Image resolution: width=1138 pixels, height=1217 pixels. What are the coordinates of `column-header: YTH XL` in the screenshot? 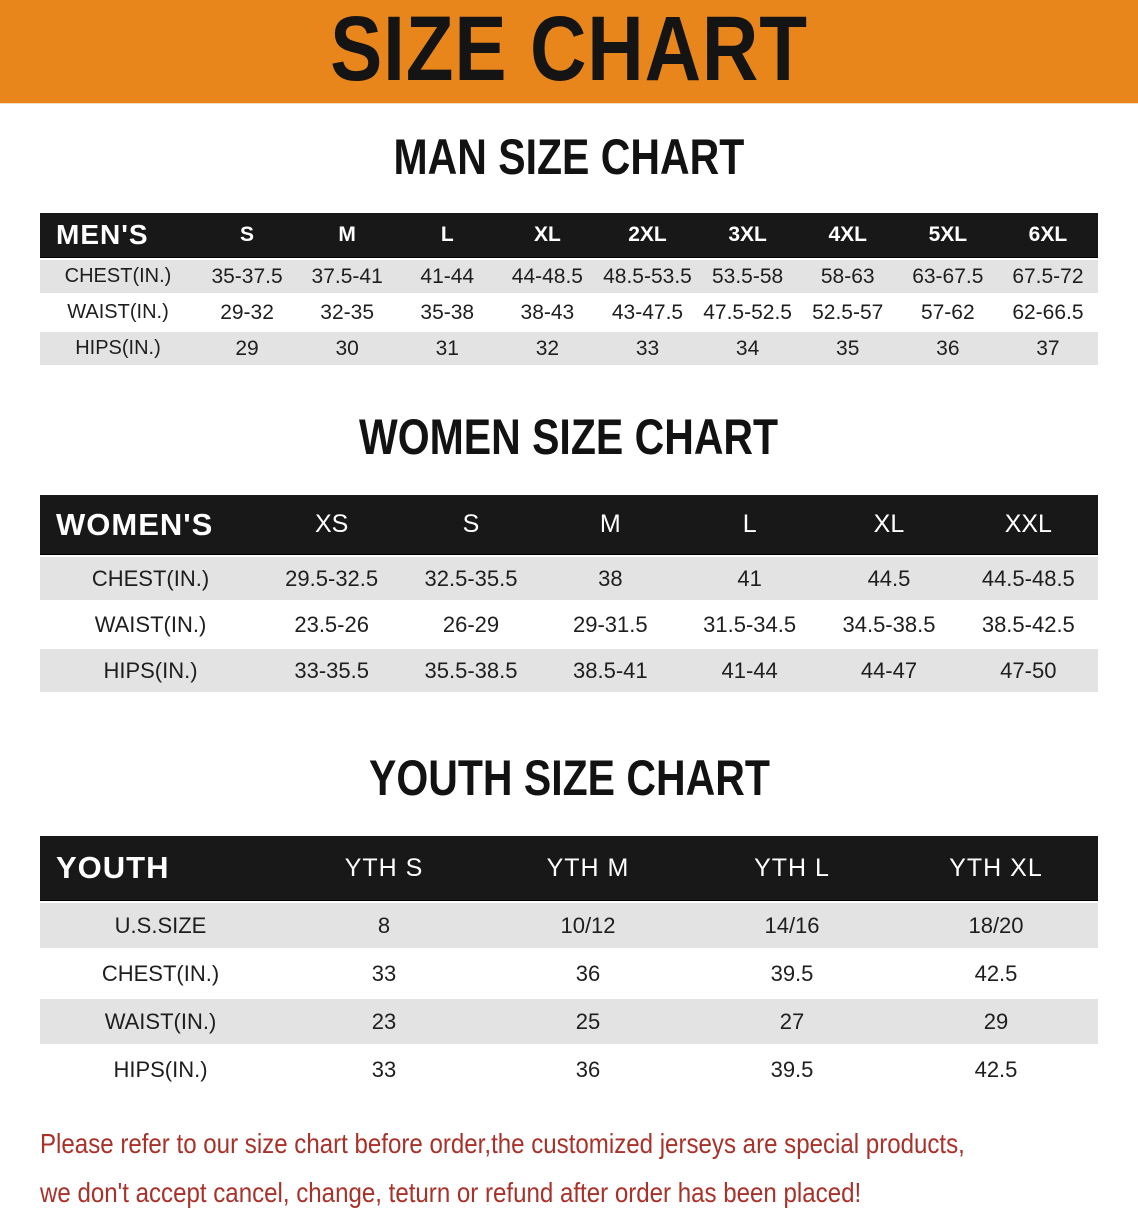 It's located at (996, 868).